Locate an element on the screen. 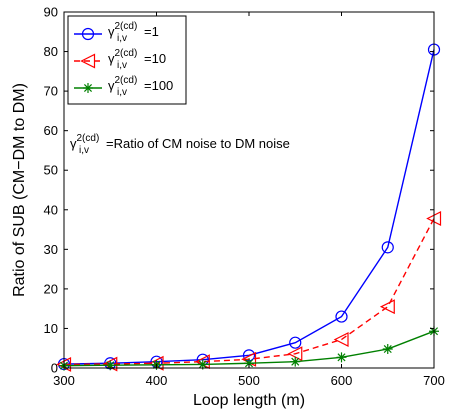  annotation: γ2(cd) i,v =Ratio of CM noise to DM noise is located at coordinates (180, 144).